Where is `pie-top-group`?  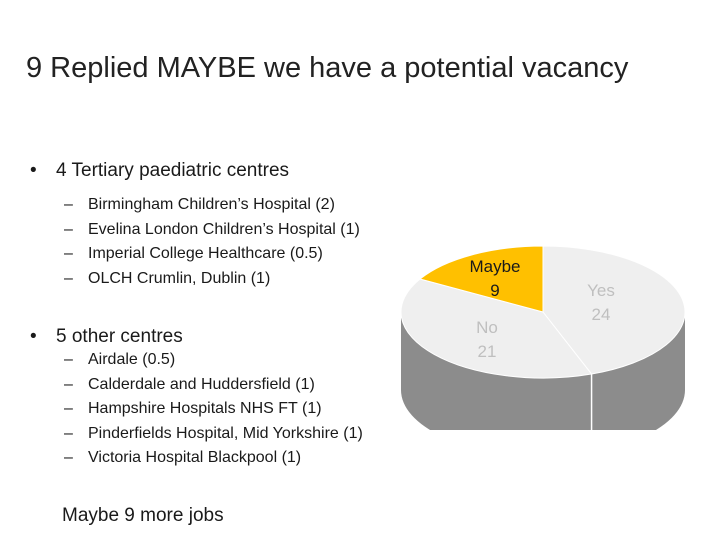
pie-top-group is located at coordinates (543, 312).